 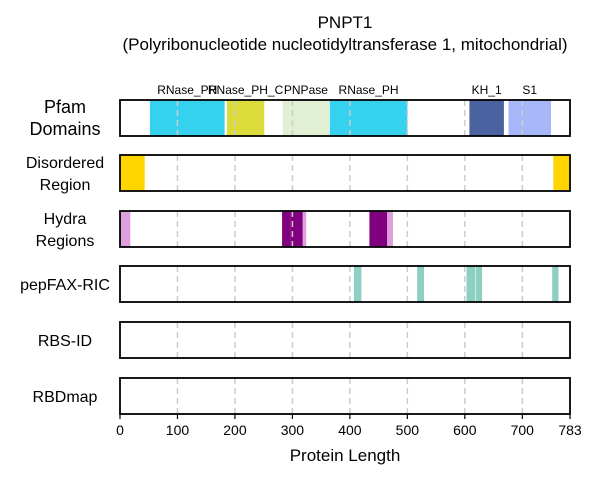 I want to click on x-tick-label: 0, so click(x=120, y=430).